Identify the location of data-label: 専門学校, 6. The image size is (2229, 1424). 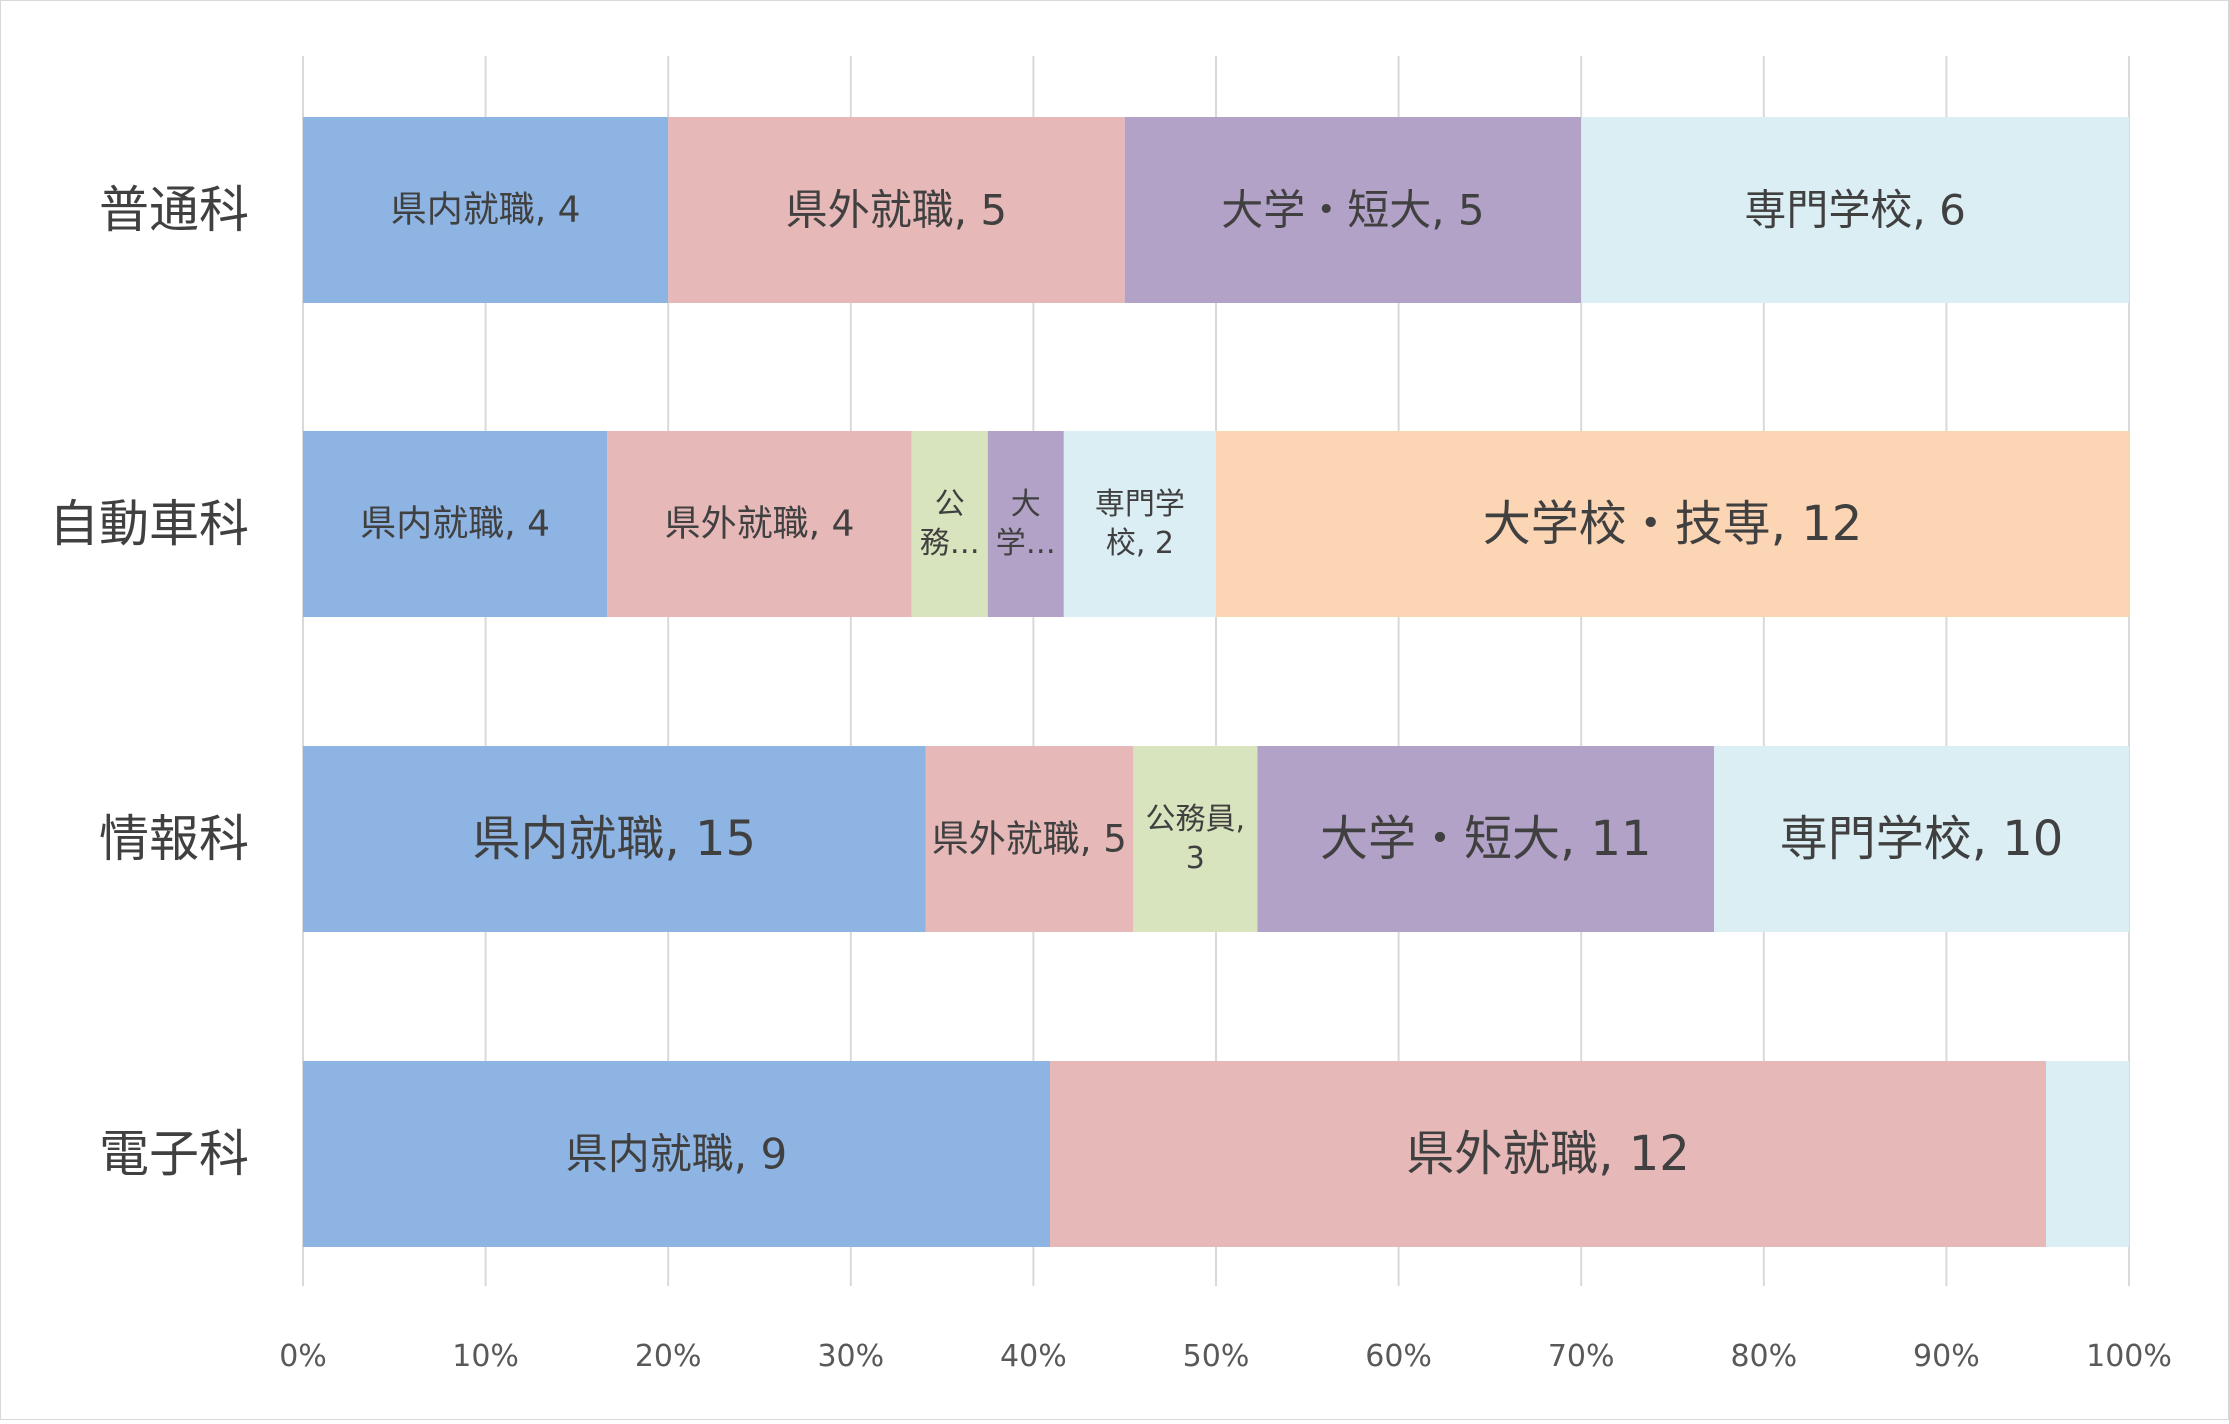
(1854, 210).